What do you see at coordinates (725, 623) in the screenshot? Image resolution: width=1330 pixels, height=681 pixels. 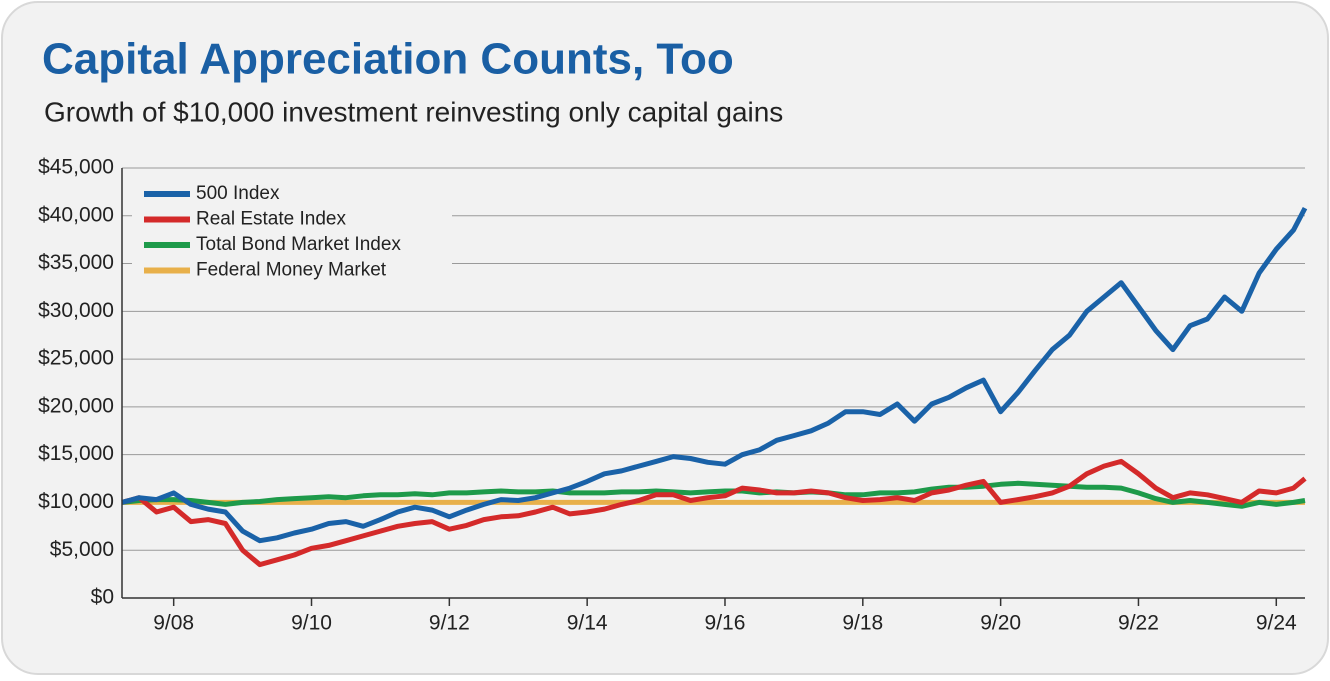 I see `x-tick-label: 9/16` at bounding box center [725, 623].